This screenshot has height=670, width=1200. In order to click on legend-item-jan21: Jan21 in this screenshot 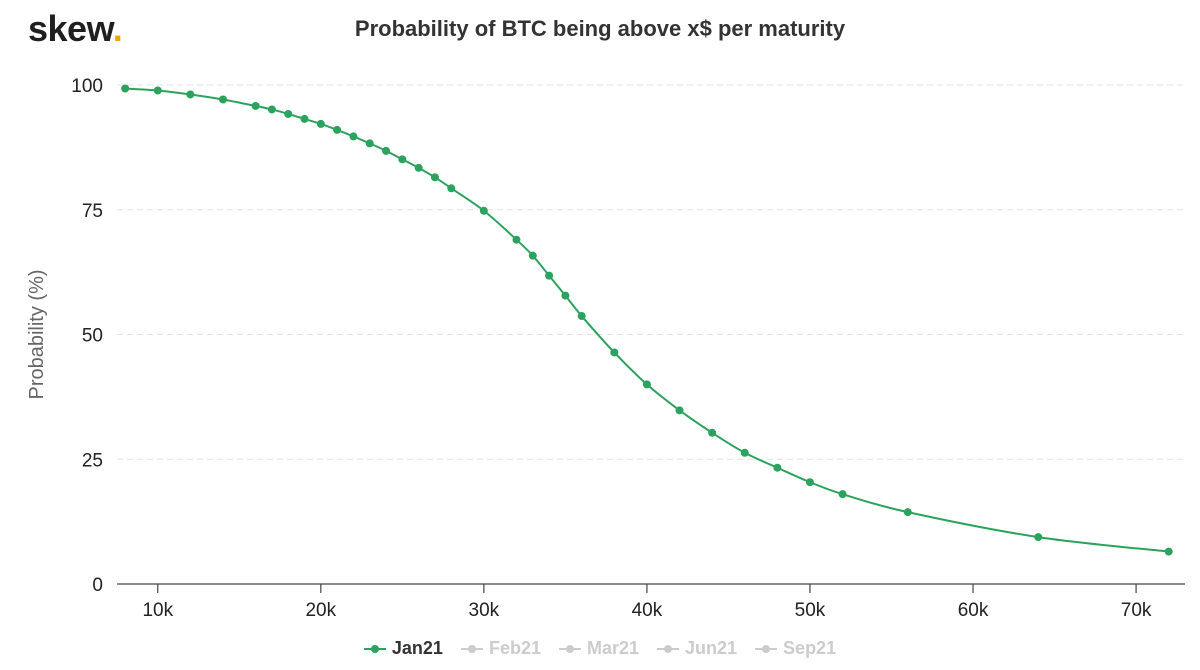, I will do `click(403, 648)`.